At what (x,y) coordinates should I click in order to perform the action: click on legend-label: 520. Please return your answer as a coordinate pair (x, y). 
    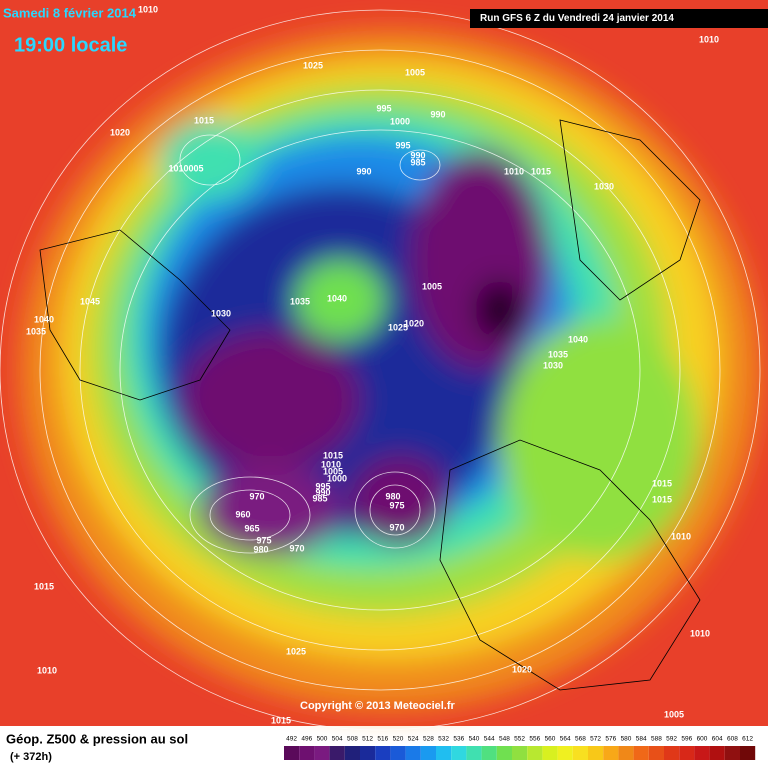
    Looking at the image, I should click on (398, 739).